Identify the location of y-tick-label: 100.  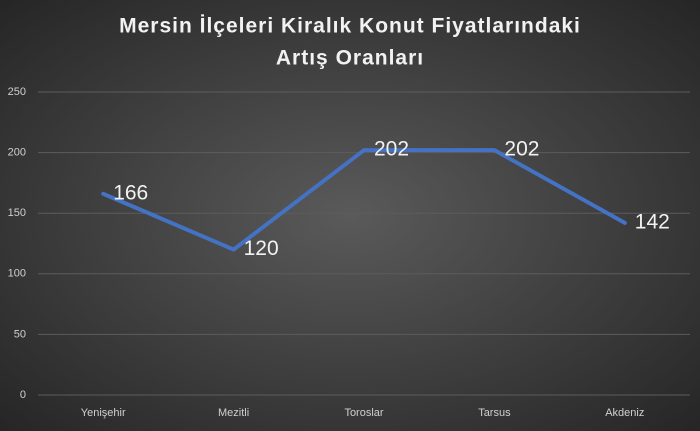
(17, 274).